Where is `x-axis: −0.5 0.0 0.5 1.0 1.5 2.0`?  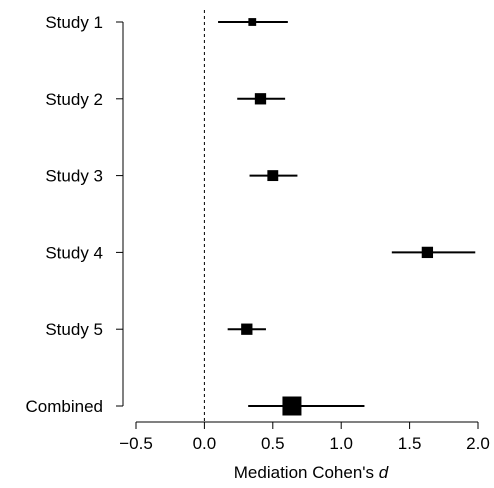
x-axis: −0.5 0.0 0.5 1.0 1.5 2.0 is located at coordinates (304, 437).